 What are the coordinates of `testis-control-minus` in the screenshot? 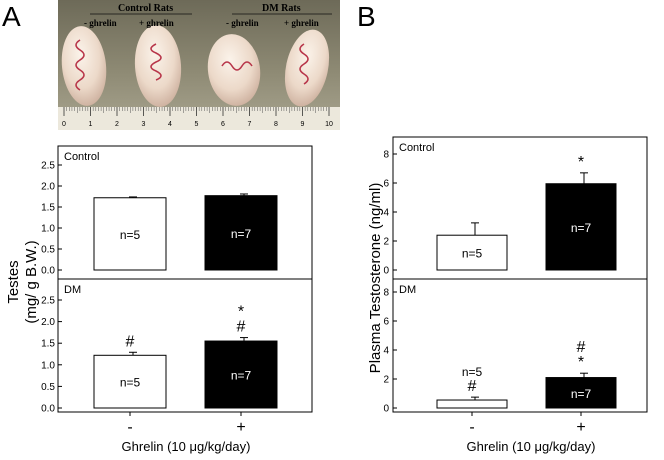 It's located at (84, 66).